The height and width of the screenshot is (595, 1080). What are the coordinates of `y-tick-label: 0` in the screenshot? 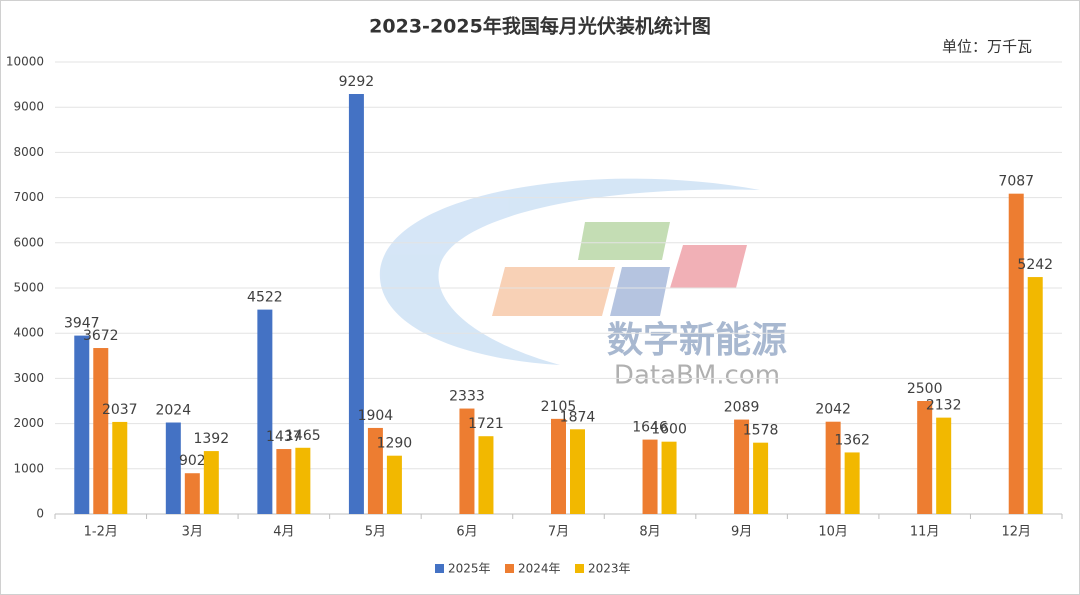 It's located at (40, 514).